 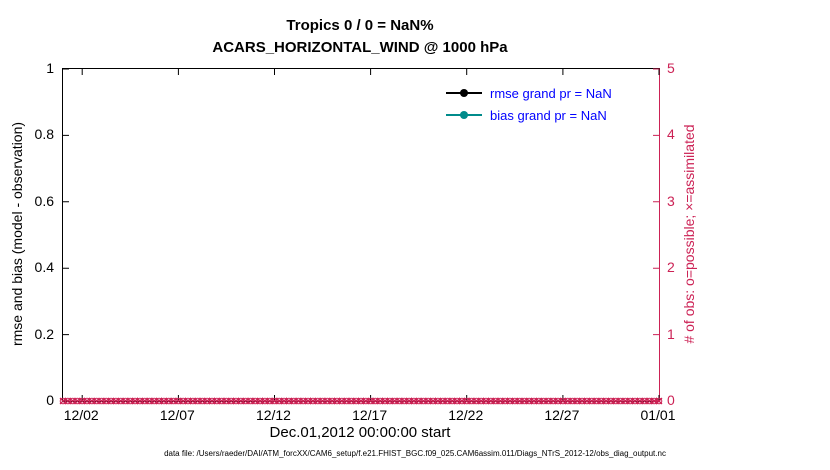 What do you see at coordinates (81, 415) in the screenshot?
I see `x-tick-label: 12/02` at bounding box center [81, 415].